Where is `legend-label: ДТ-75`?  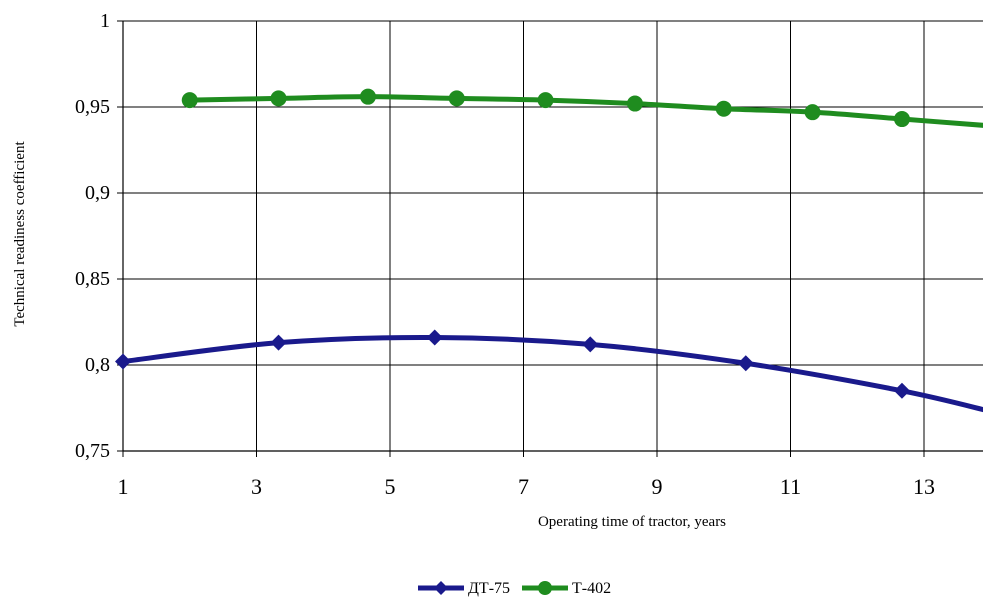
legend-label: ДТ-75 is located at coordinates (489, 588).